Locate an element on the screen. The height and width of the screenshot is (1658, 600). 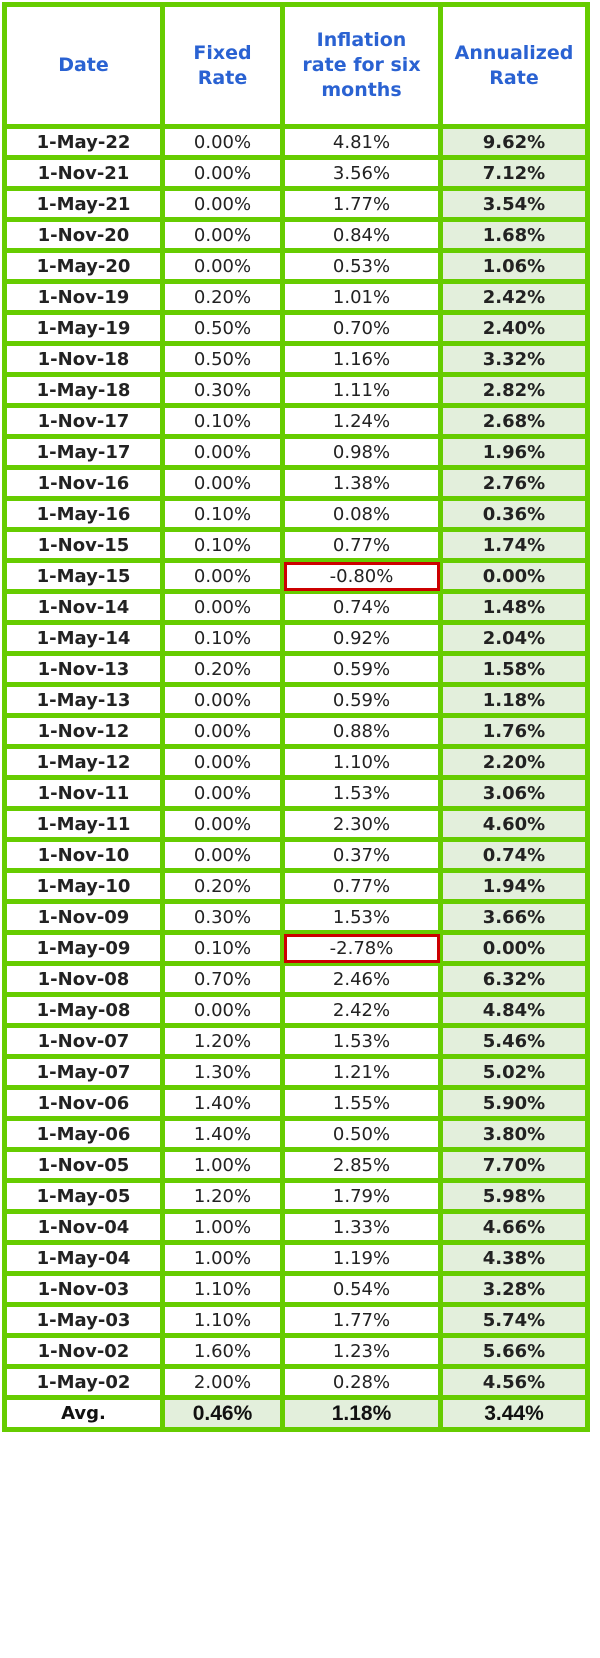
annualized-rate-cell: 1.76% is located at coordinates (514, 731).